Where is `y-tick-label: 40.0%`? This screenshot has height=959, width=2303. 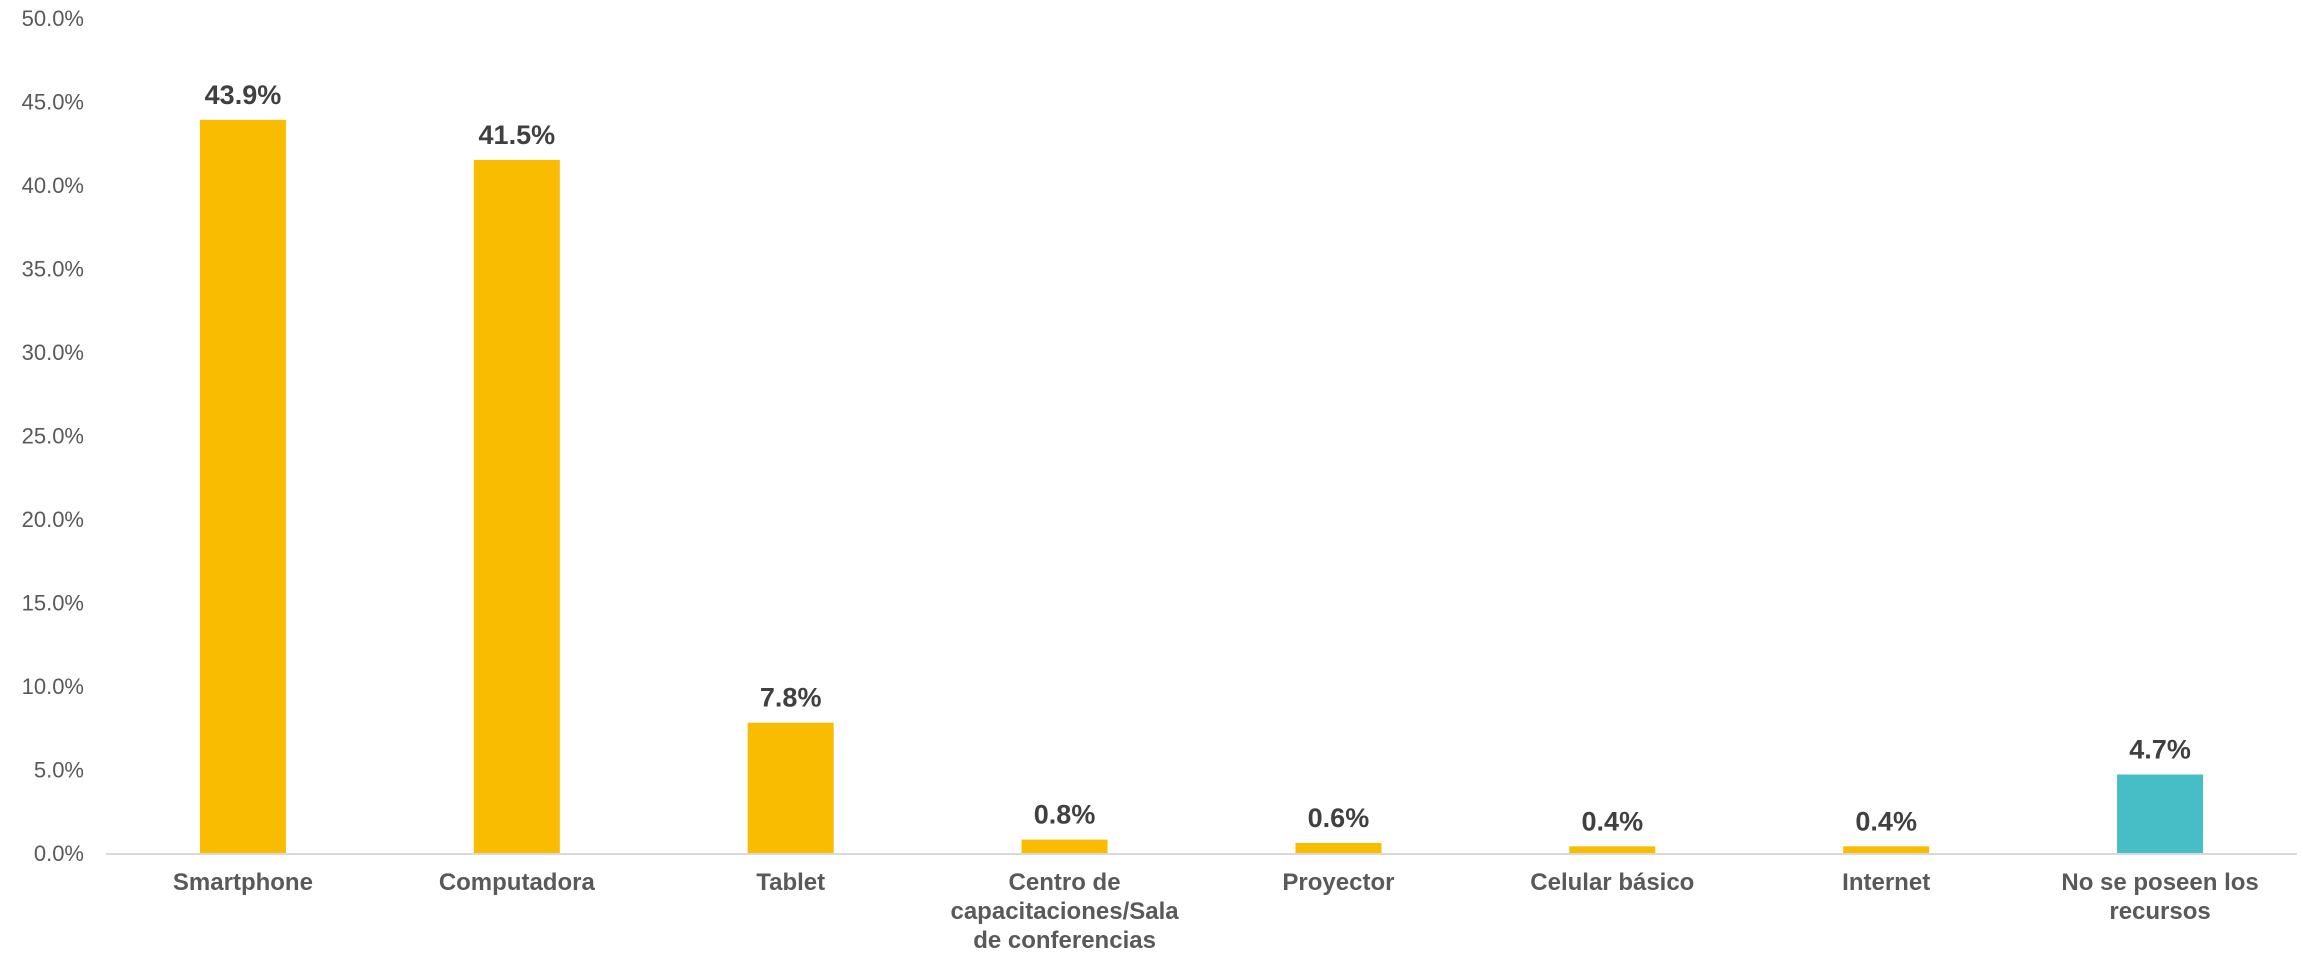
y-tick-label: 40.0% is located at coordinates (53, 185).